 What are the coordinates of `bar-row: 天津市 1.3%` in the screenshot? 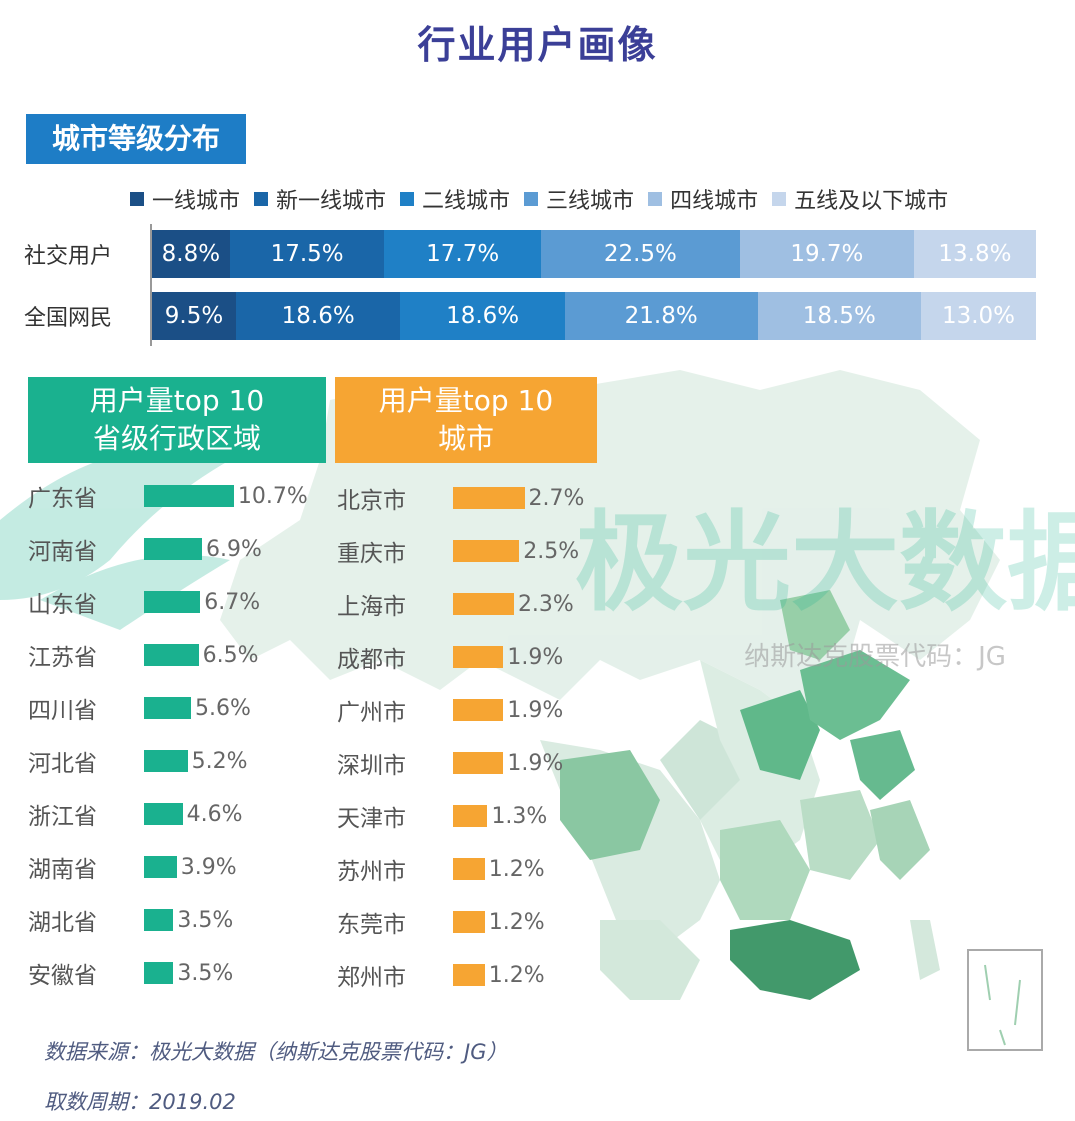 It's located at (472, 817).